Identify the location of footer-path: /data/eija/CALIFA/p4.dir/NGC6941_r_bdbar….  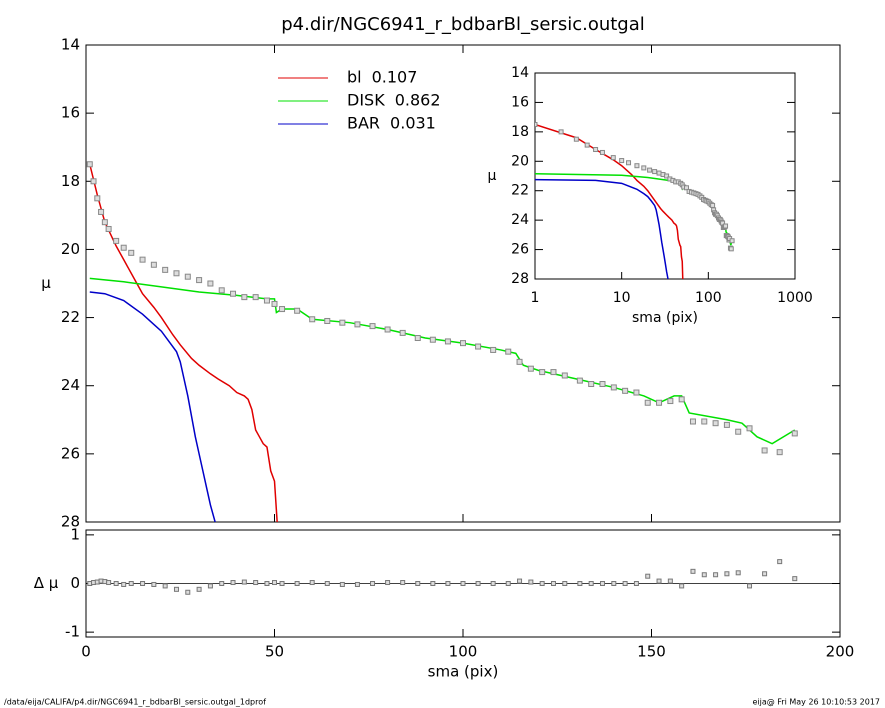
(135, 702).